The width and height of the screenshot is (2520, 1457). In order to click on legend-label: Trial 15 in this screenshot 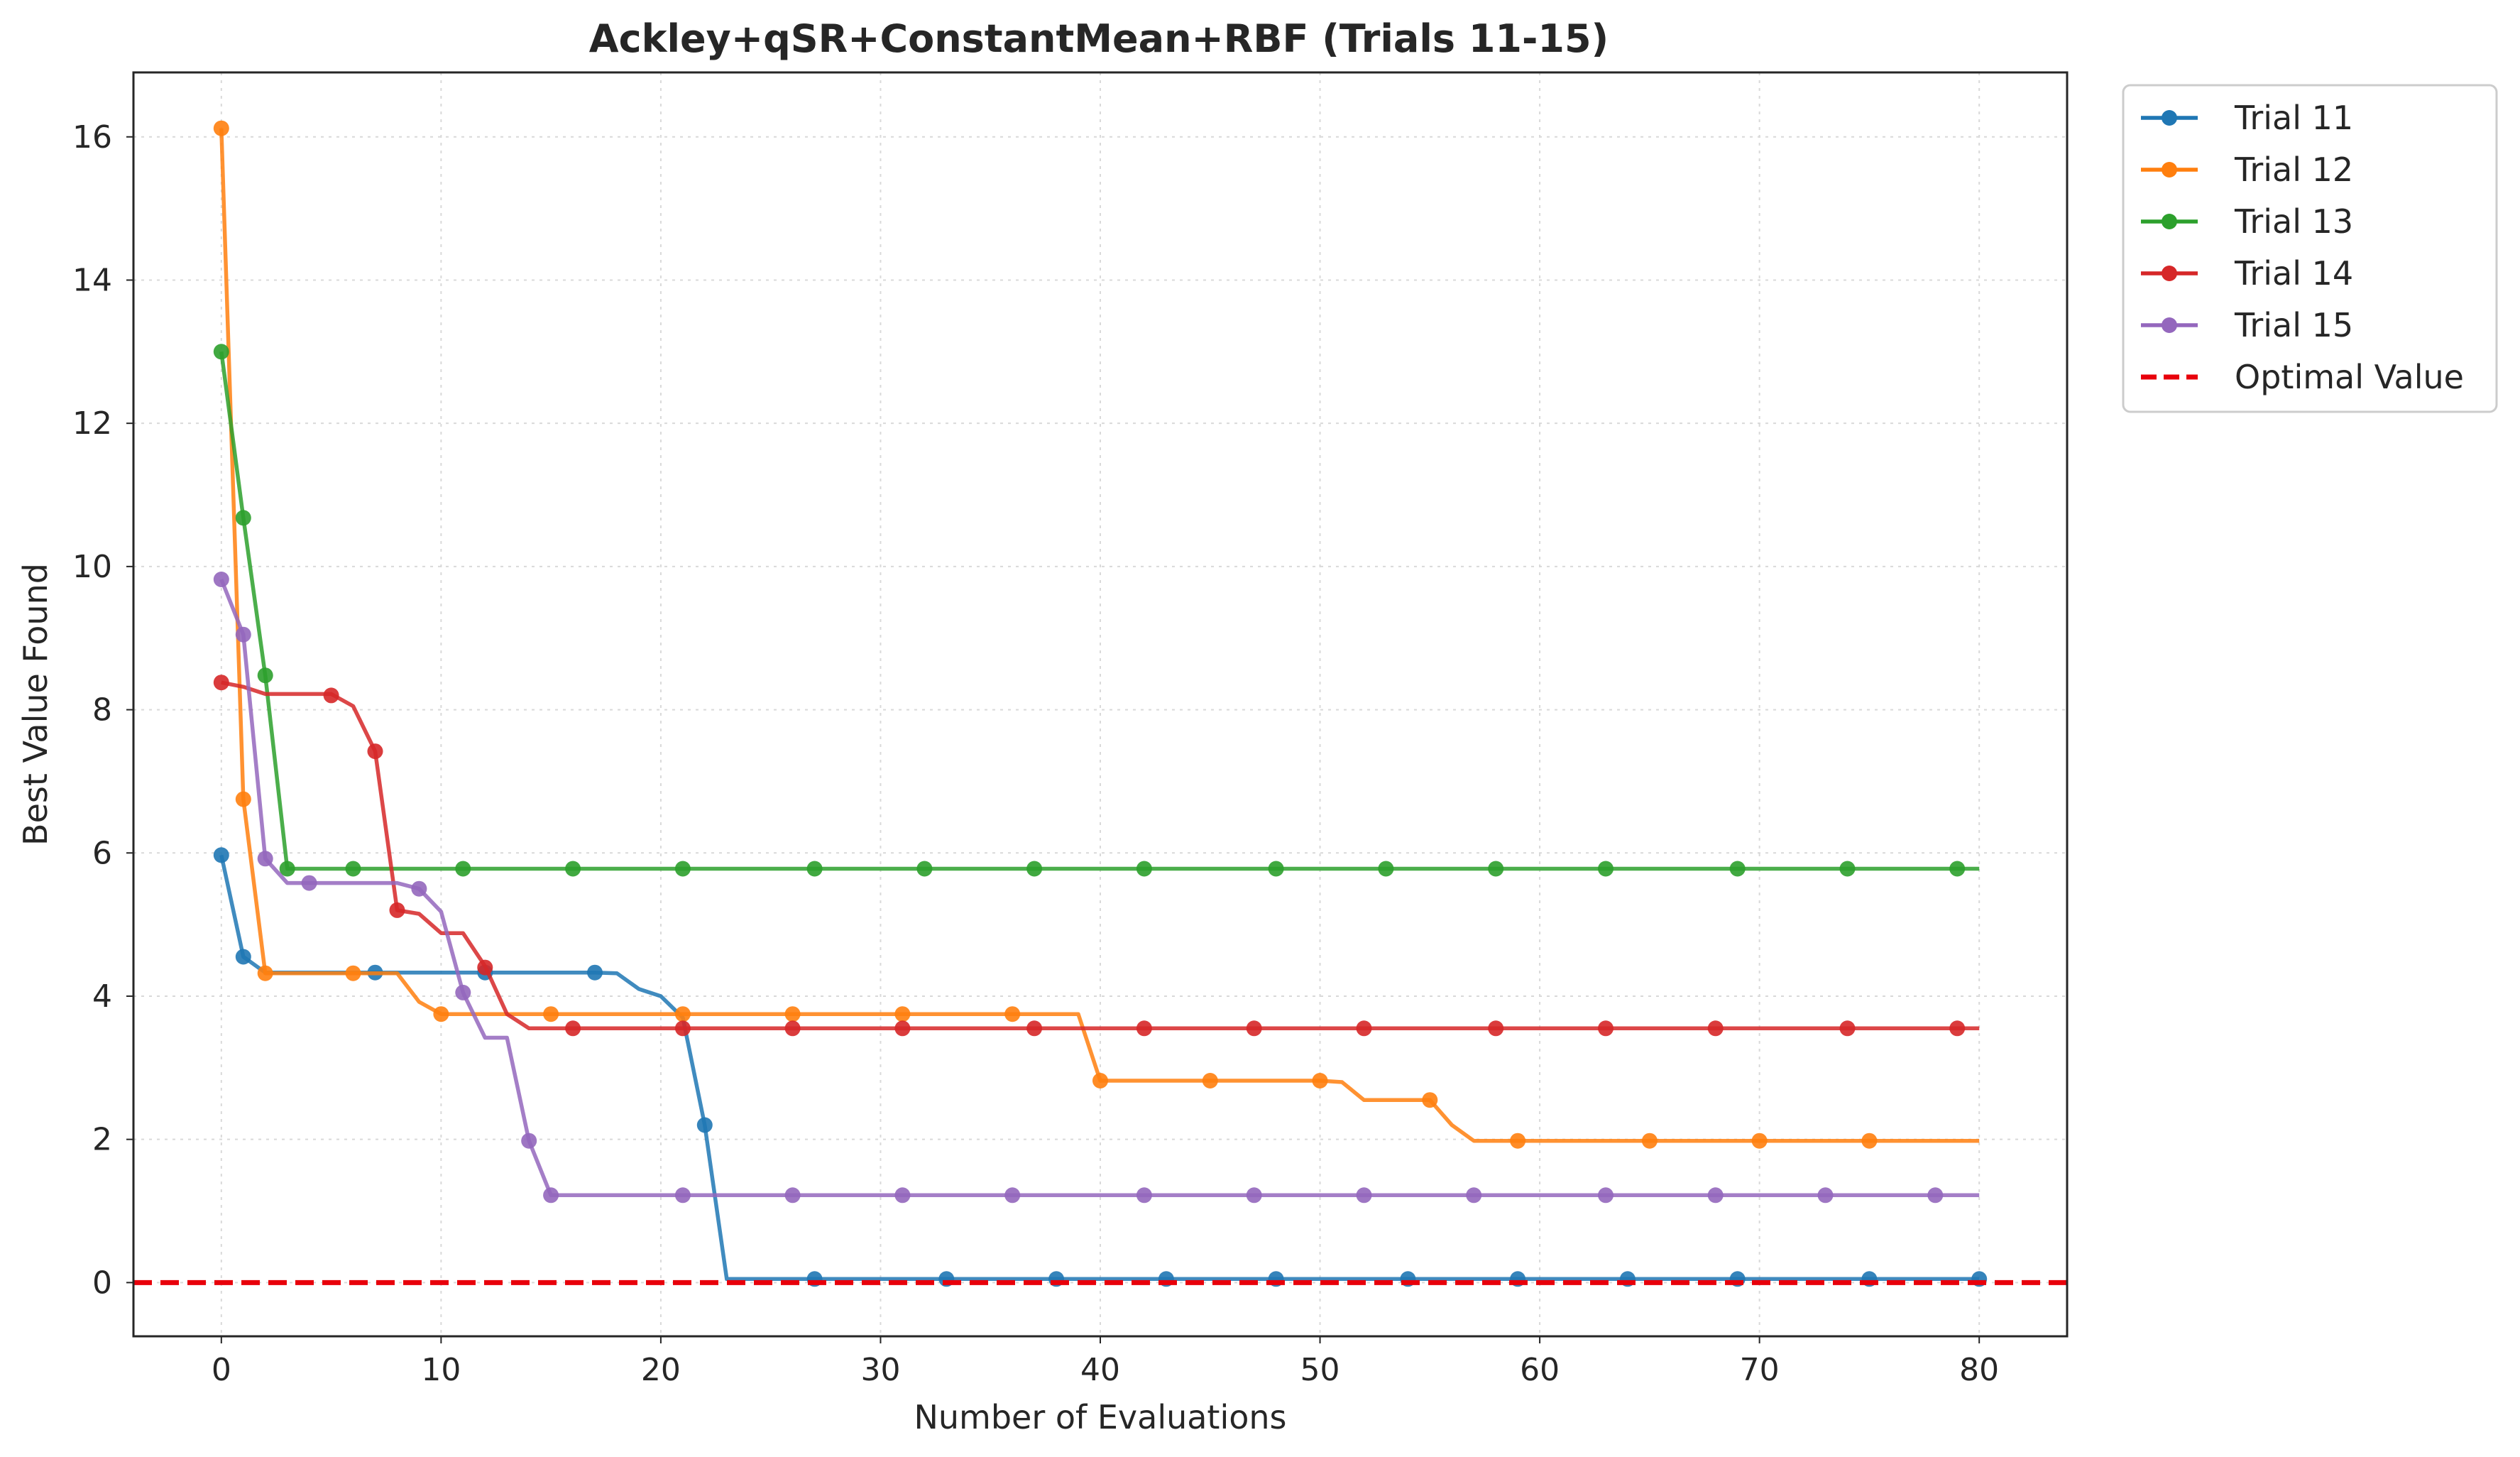, I will do `click(2294, 325)`.